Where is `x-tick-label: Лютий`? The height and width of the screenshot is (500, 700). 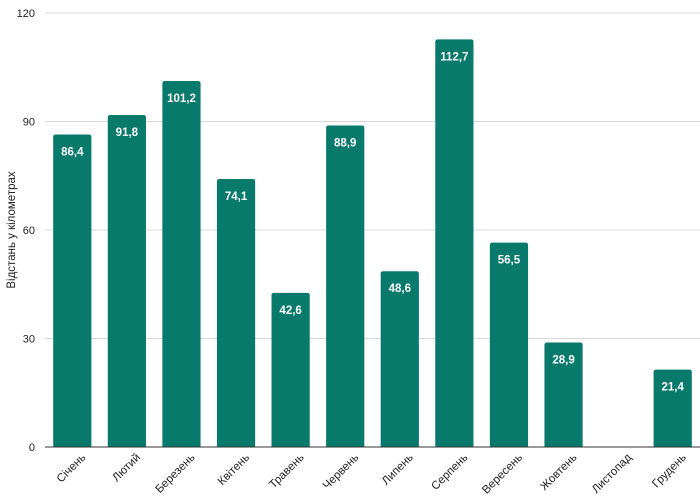
x-tick-label: Лютий is located at coordinates (126, 468).